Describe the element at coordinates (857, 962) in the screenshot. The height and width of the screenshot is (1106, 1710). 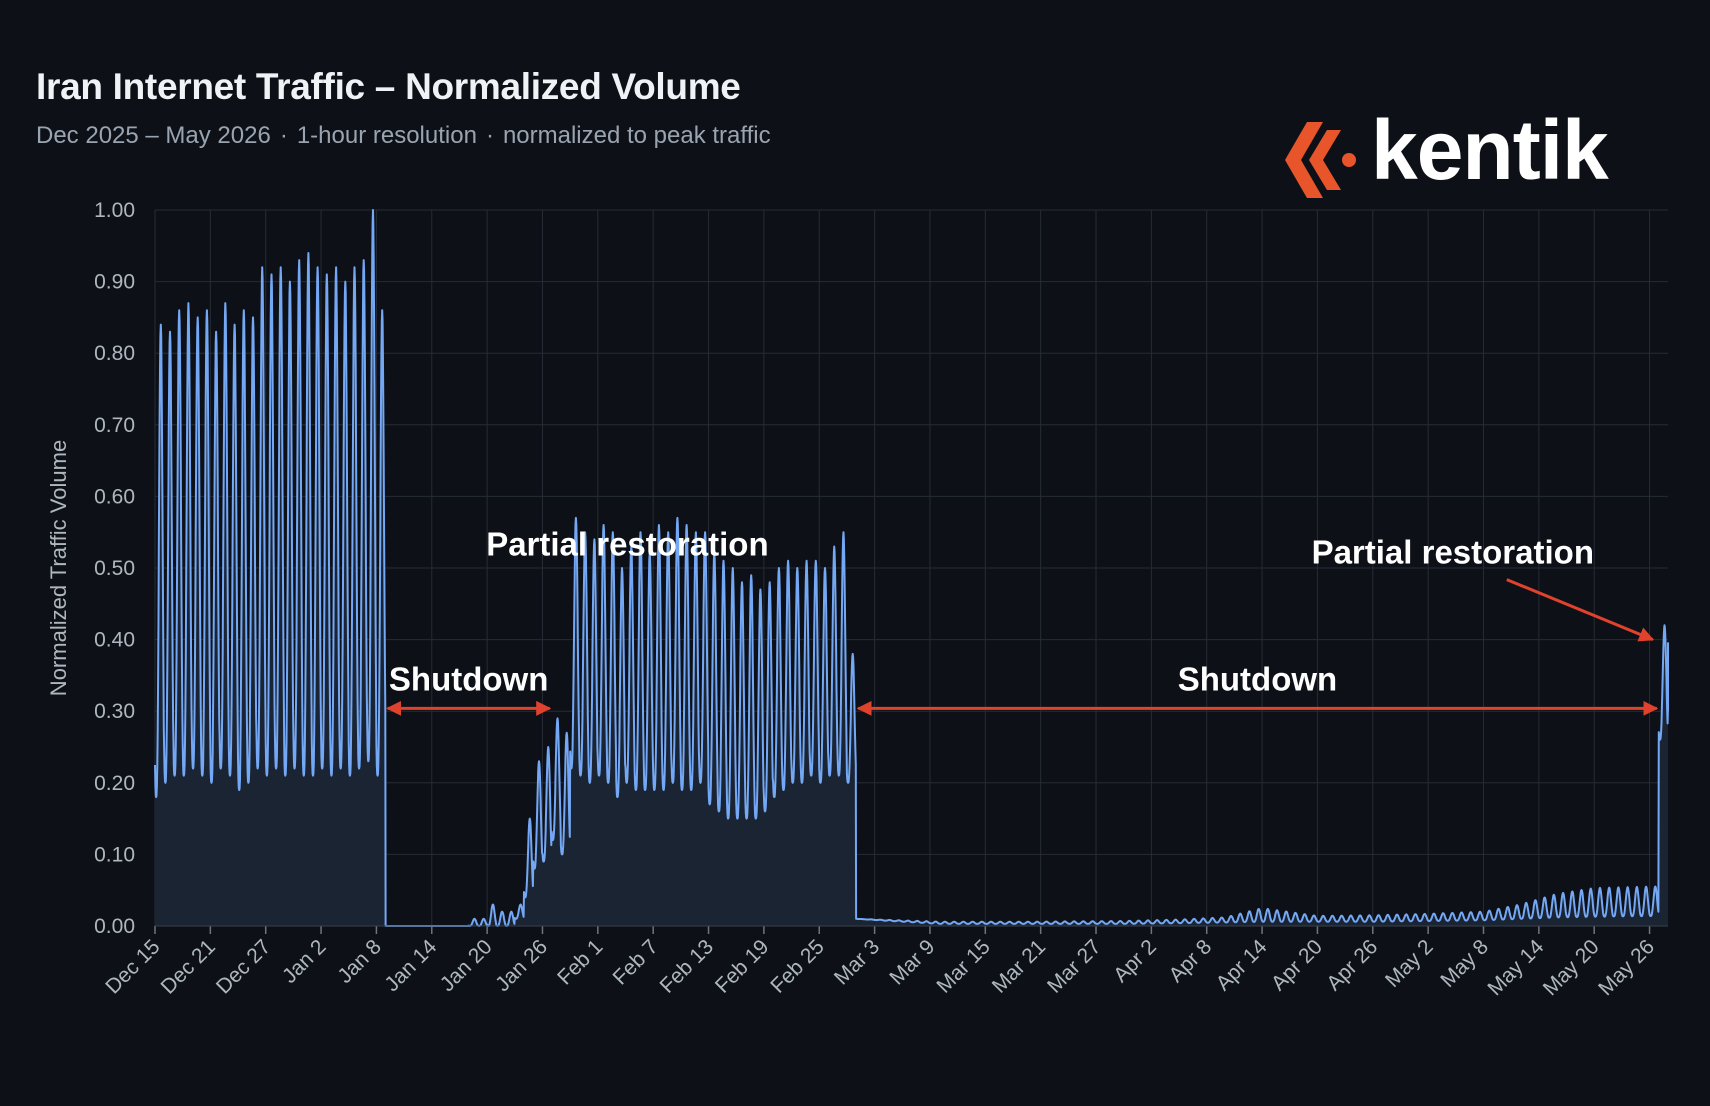
I see `x-tick-label: Mar 3` at that location.